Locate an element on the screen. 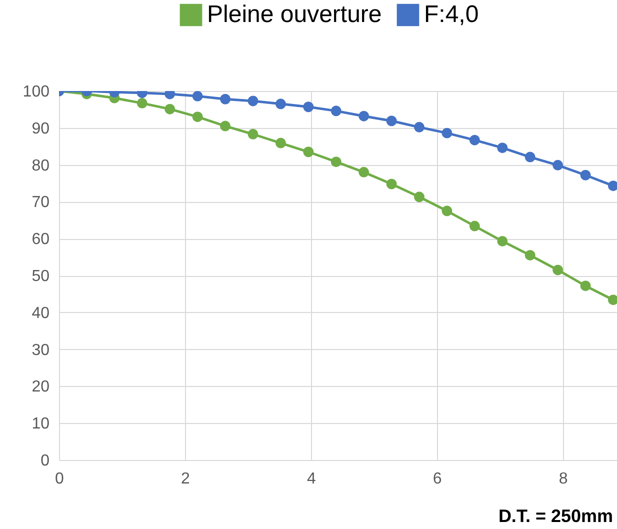 The height and width of the screenshot is (529, 617). y-tick-label: 20 is located at coordinates (41, 387).